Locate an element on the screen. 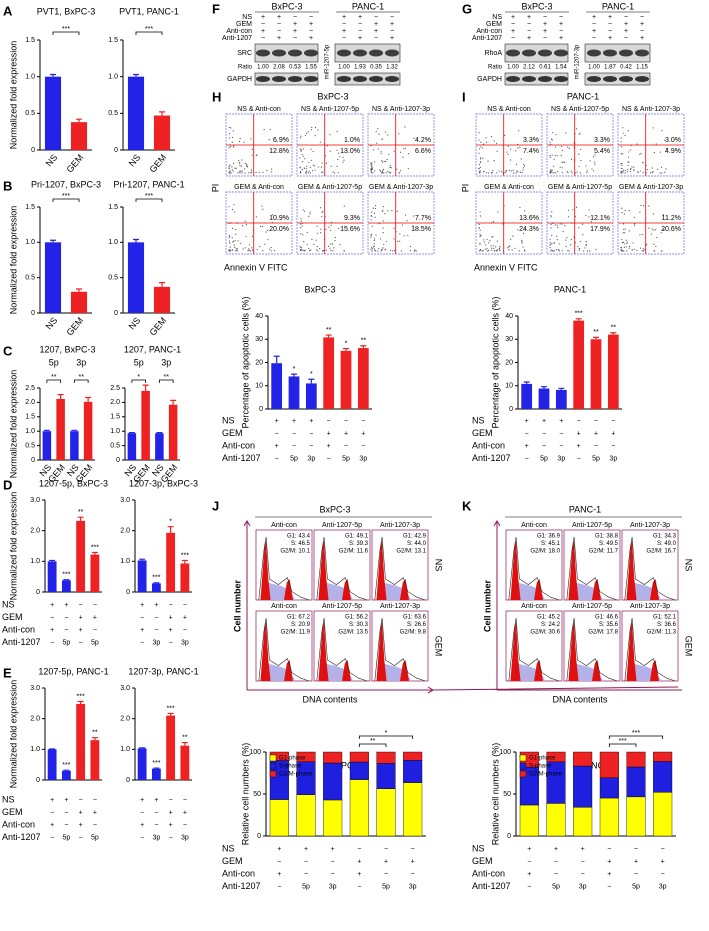  lower-right-percent: 20.0% is located at coordinates (279, 229).